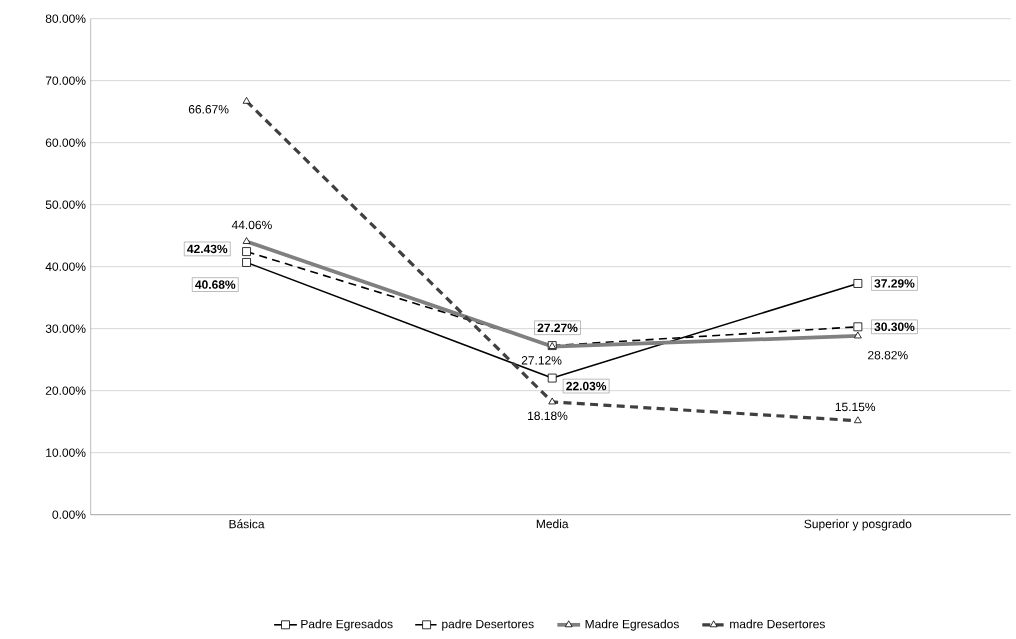 Image resolution: width=1016 pixels, height=639 pixels. What do you see at coordinates (247, 524) in the screenshot?
I see `x-tick-label: Básica` at bounding box center [247, 524].